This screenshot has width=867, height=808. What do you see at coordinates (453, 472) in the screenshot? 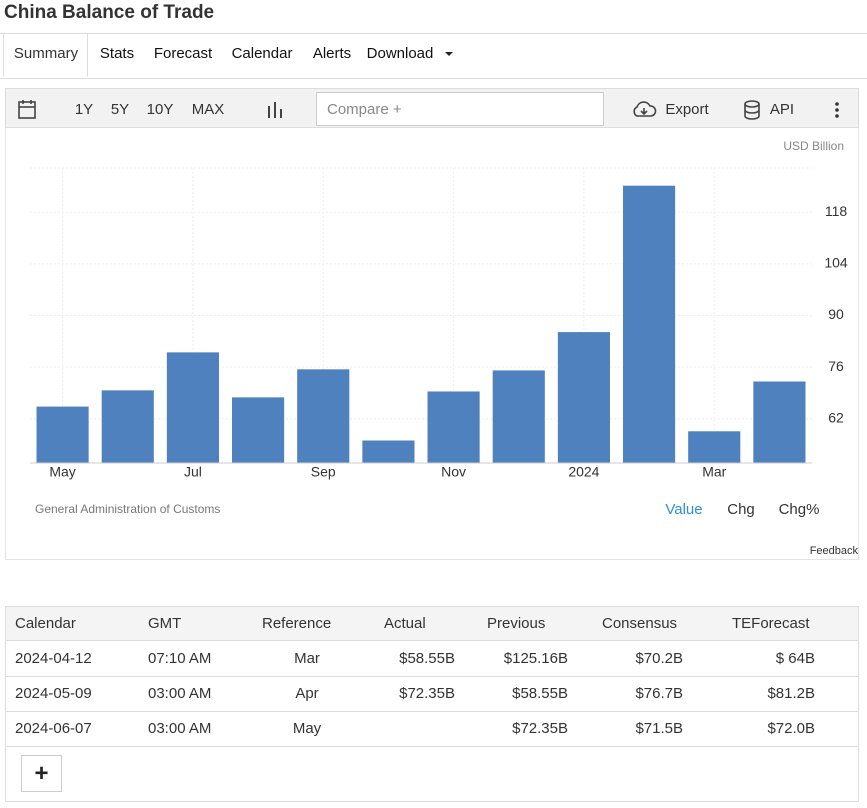
I see `x-tick-label: Nov` at bounding box center [453, 472].